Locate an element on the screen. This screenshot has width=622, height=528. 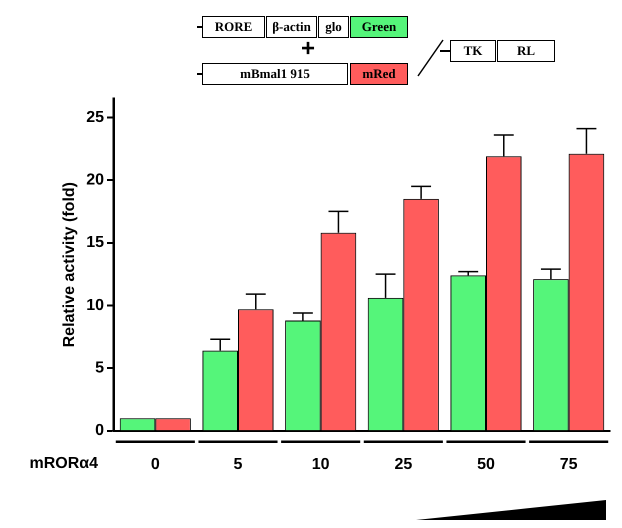
x-tick-label: 5 is located at coordinates (238, 464).